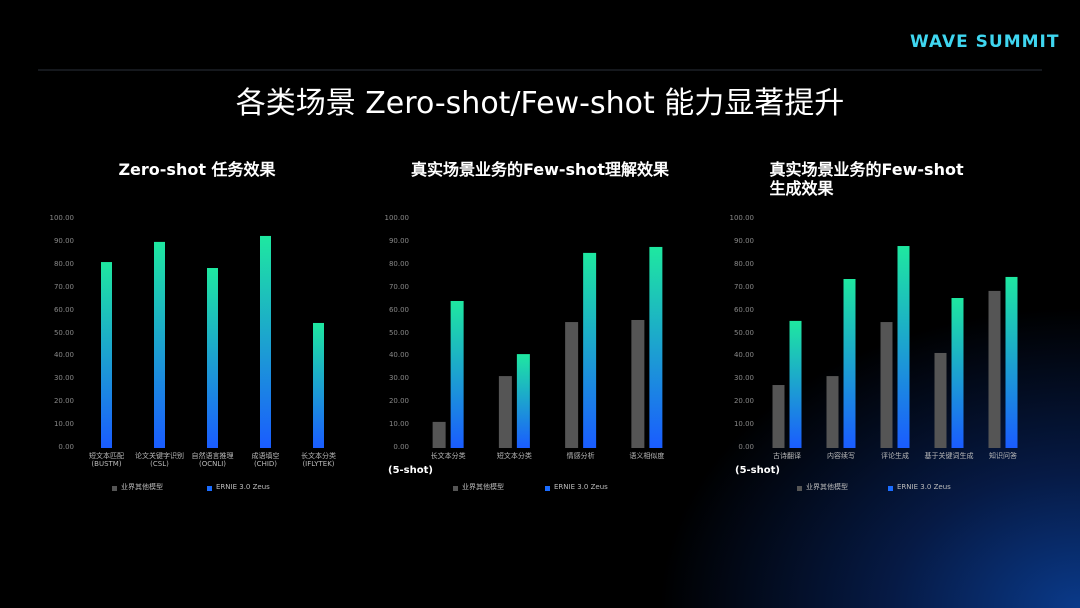 The width and height of the screenshot is (1080, 608). What do you see at coordinates (787, 456) in the screenshot?
I see `x-tick-label: 古诗翻译` at bounding box center [787, 456].